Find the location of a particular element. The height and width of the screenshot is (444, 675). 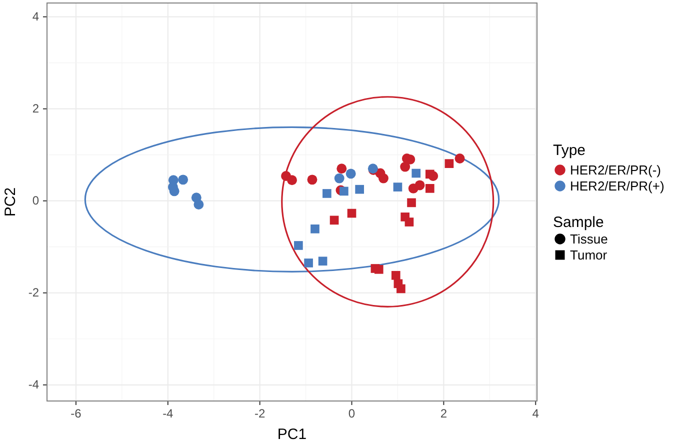

y-tick-label: -4 is located at coordinates (34, 385).